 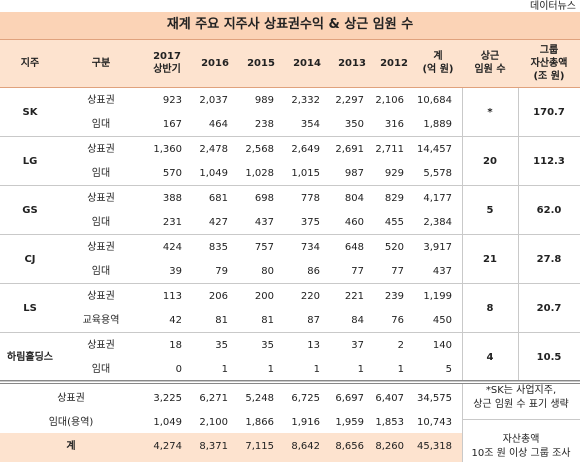 I want to click on value: 316, so click(x=394, y=124).